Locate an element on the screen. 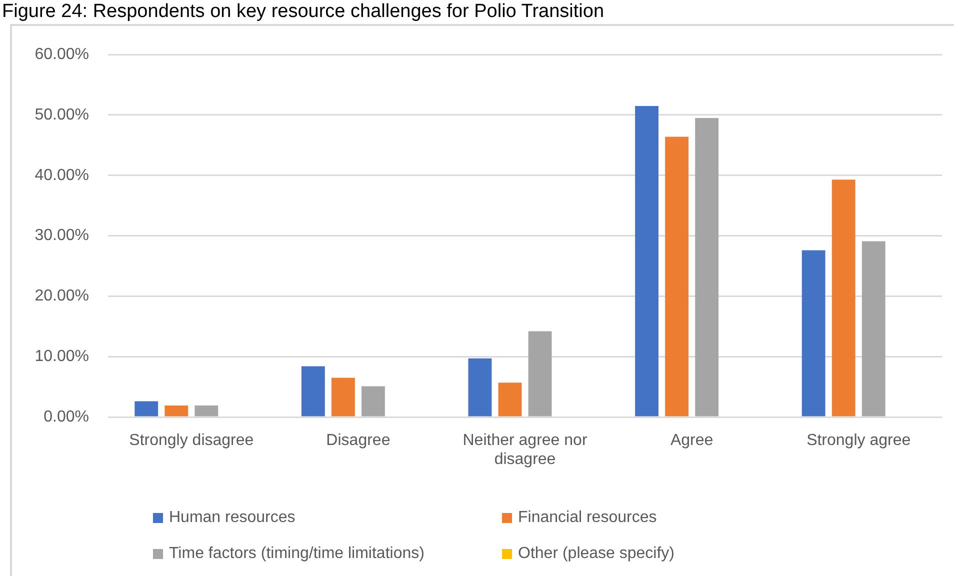  legend-label: Time factors (timing/time limitations) is located at coordinates (296, 554).